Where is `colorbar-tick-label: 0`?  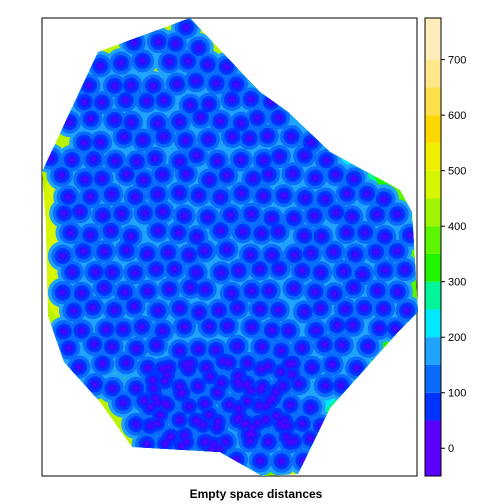
colorbar-tick-label: 0 is located at coordinates (451, 449).